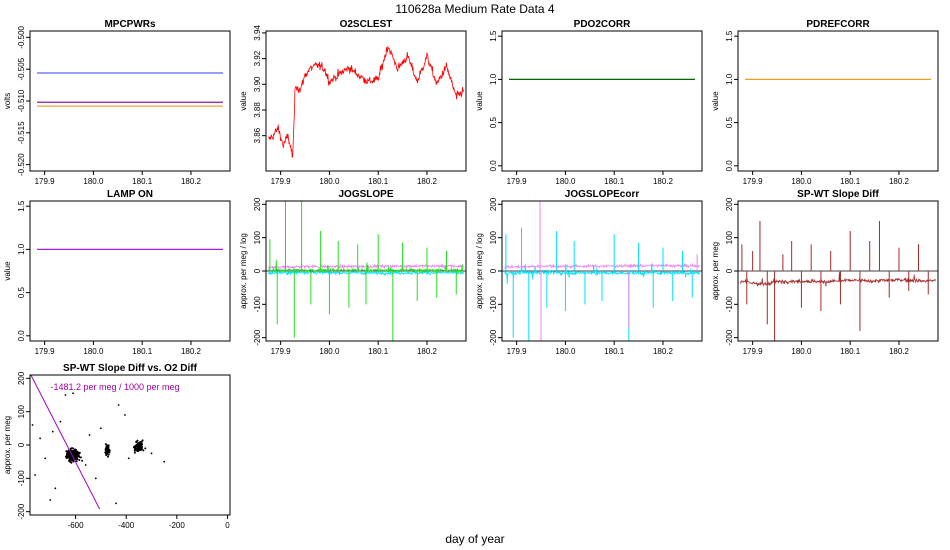  What do you see at coordinates (65, 442) in the screenshot?
I see `fit-line` at bounding box center [65, 442].